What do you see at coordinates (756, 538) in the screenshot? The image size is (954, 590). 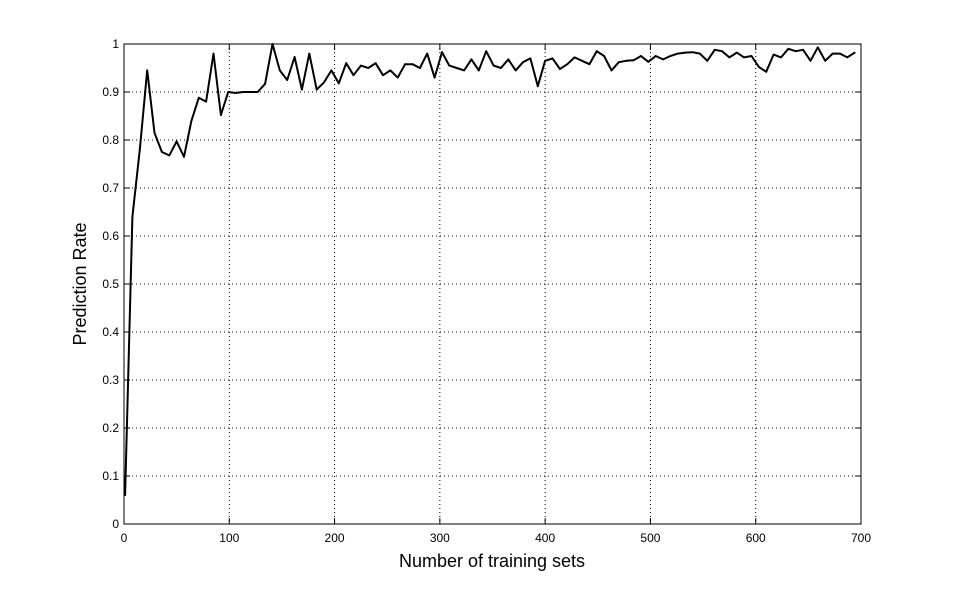 I see `x-tick-label: 600` at bounding box center [756, 538].